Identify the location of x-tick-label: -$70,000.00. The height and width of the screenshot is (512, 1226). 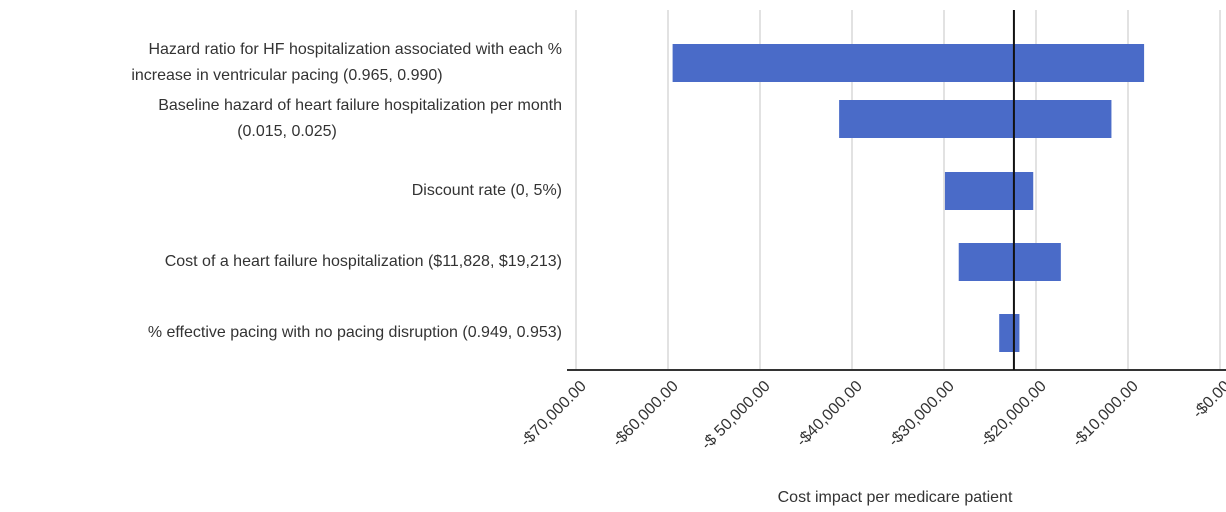
(553, 414).